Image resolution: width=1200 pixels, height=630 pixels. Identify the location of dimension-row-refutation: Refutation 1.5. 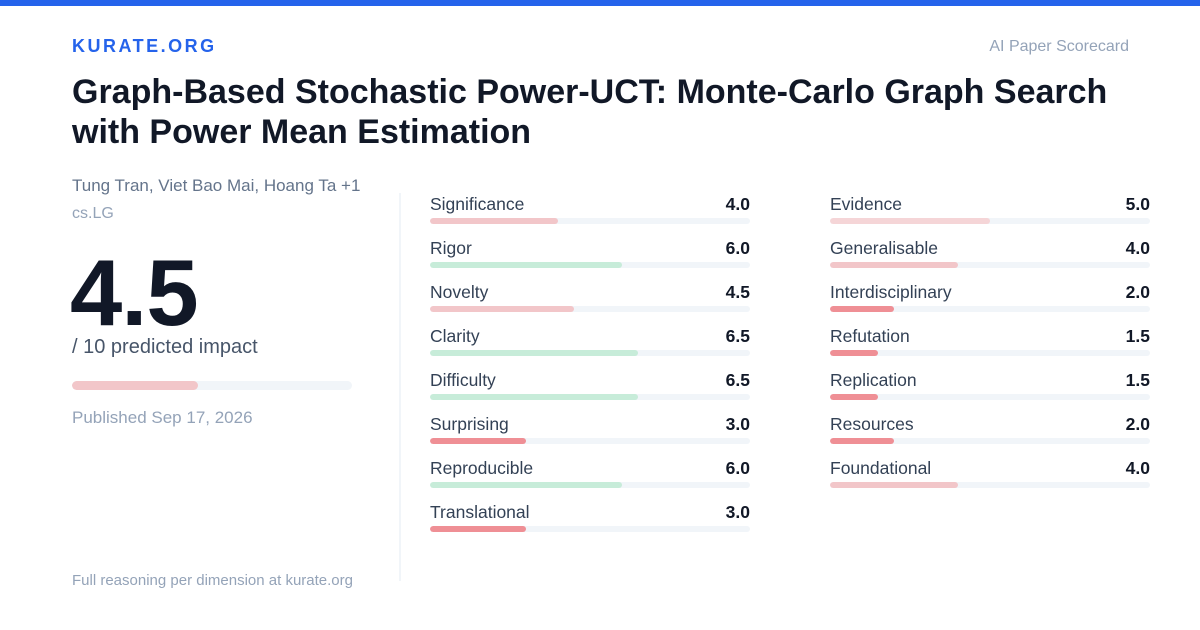
(990, 346).